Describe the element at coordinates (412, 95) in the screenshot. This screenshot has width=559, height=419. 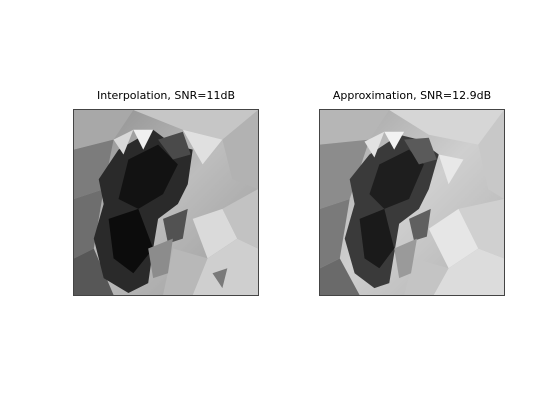
I see `approximation-title: Approximation, SNR=12.9dB` at that location.